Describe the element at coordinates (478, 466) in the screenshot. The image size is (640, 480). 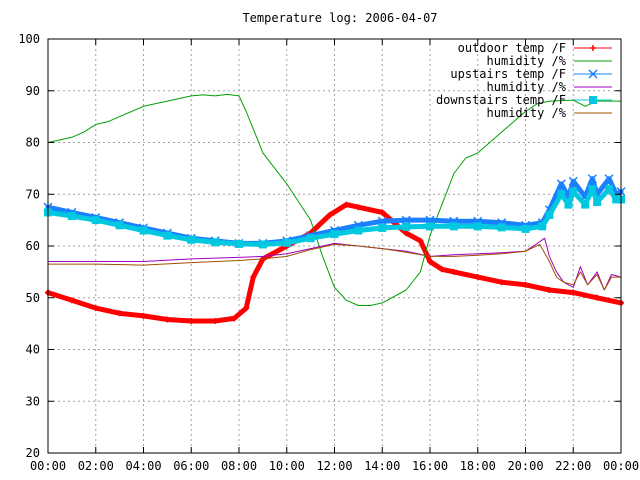
I see `x-tick-label: 18:00` at that location.